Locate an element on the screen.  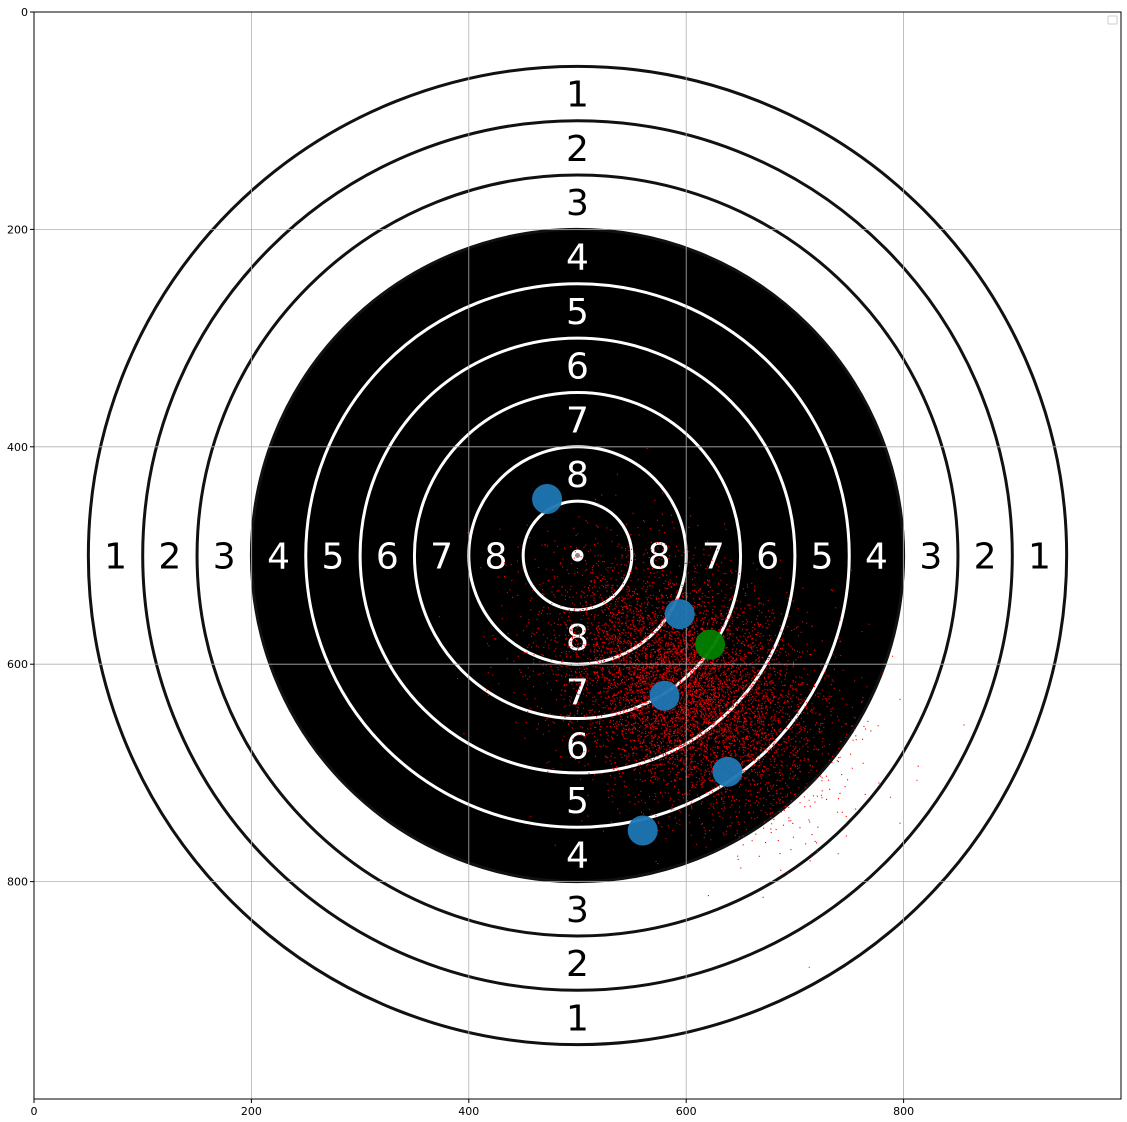
ring-number-8-right: 8 is located at coordinates (659, 557).